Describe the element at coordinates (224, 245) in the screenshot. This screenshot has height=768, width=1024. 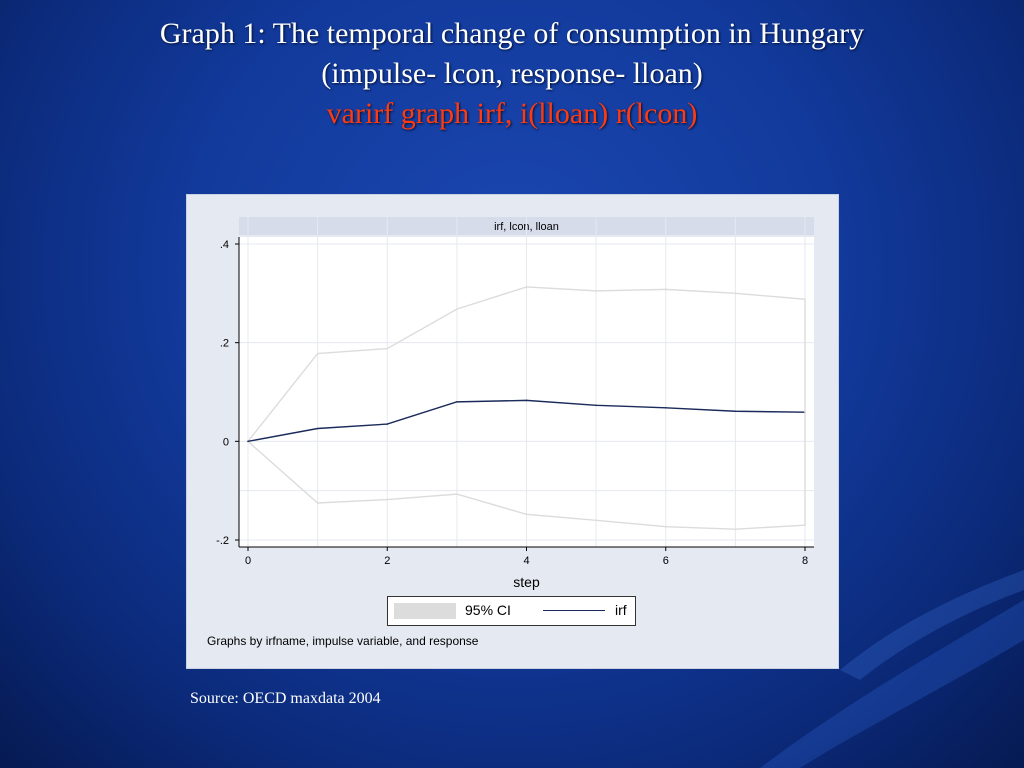
I see `y-tick-label: .4` at that location.